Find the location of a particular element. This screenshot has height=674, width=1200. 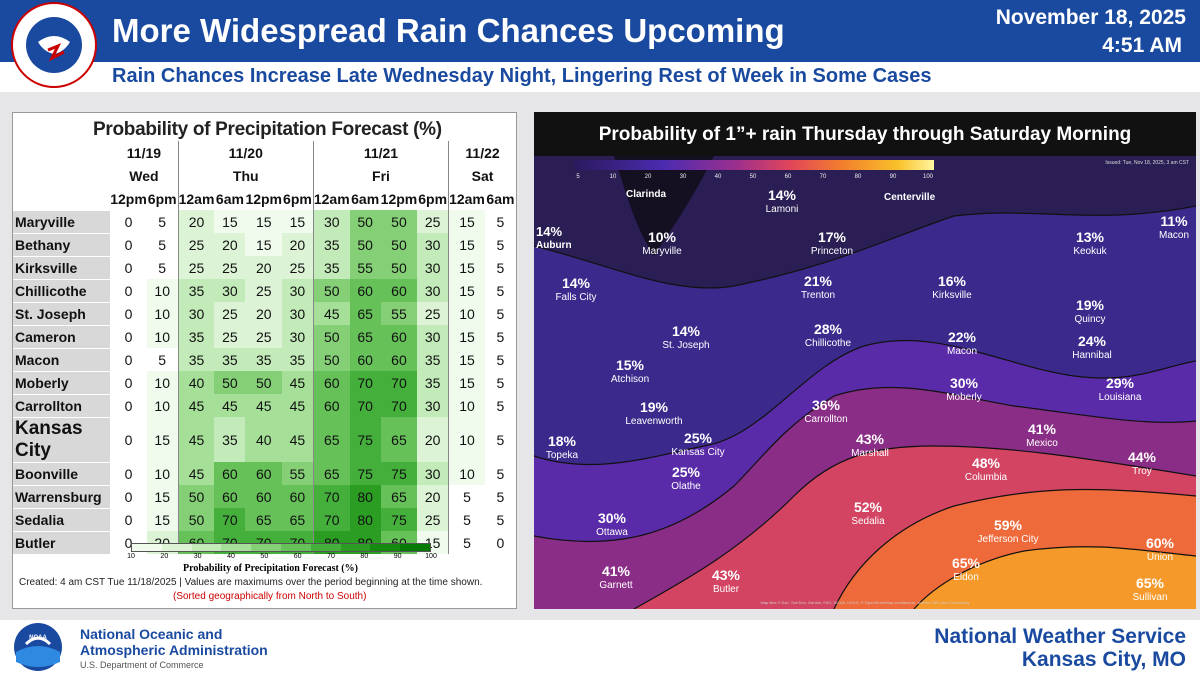

map-point-percent: 41% is located at coordinates (616, 571).